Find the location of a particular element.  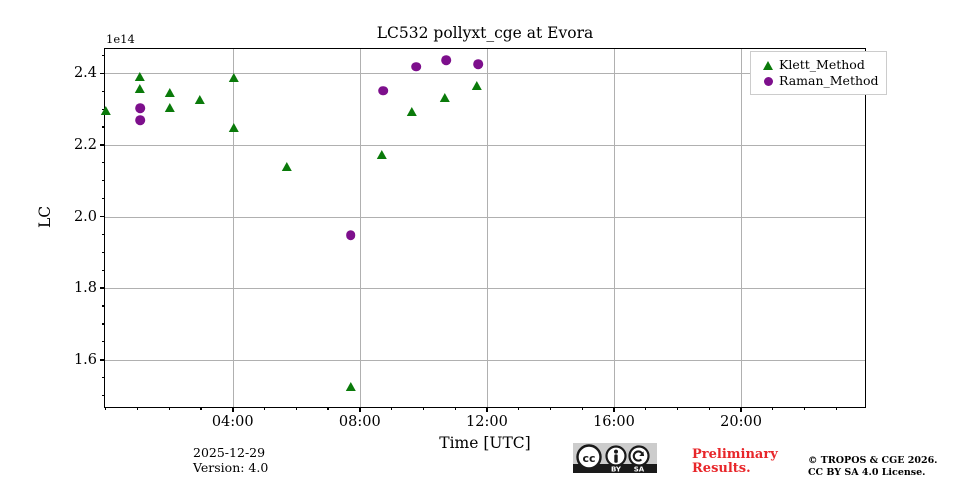

preliminary-results-note: Preliminary Results. is located at coordinates (735, 462).